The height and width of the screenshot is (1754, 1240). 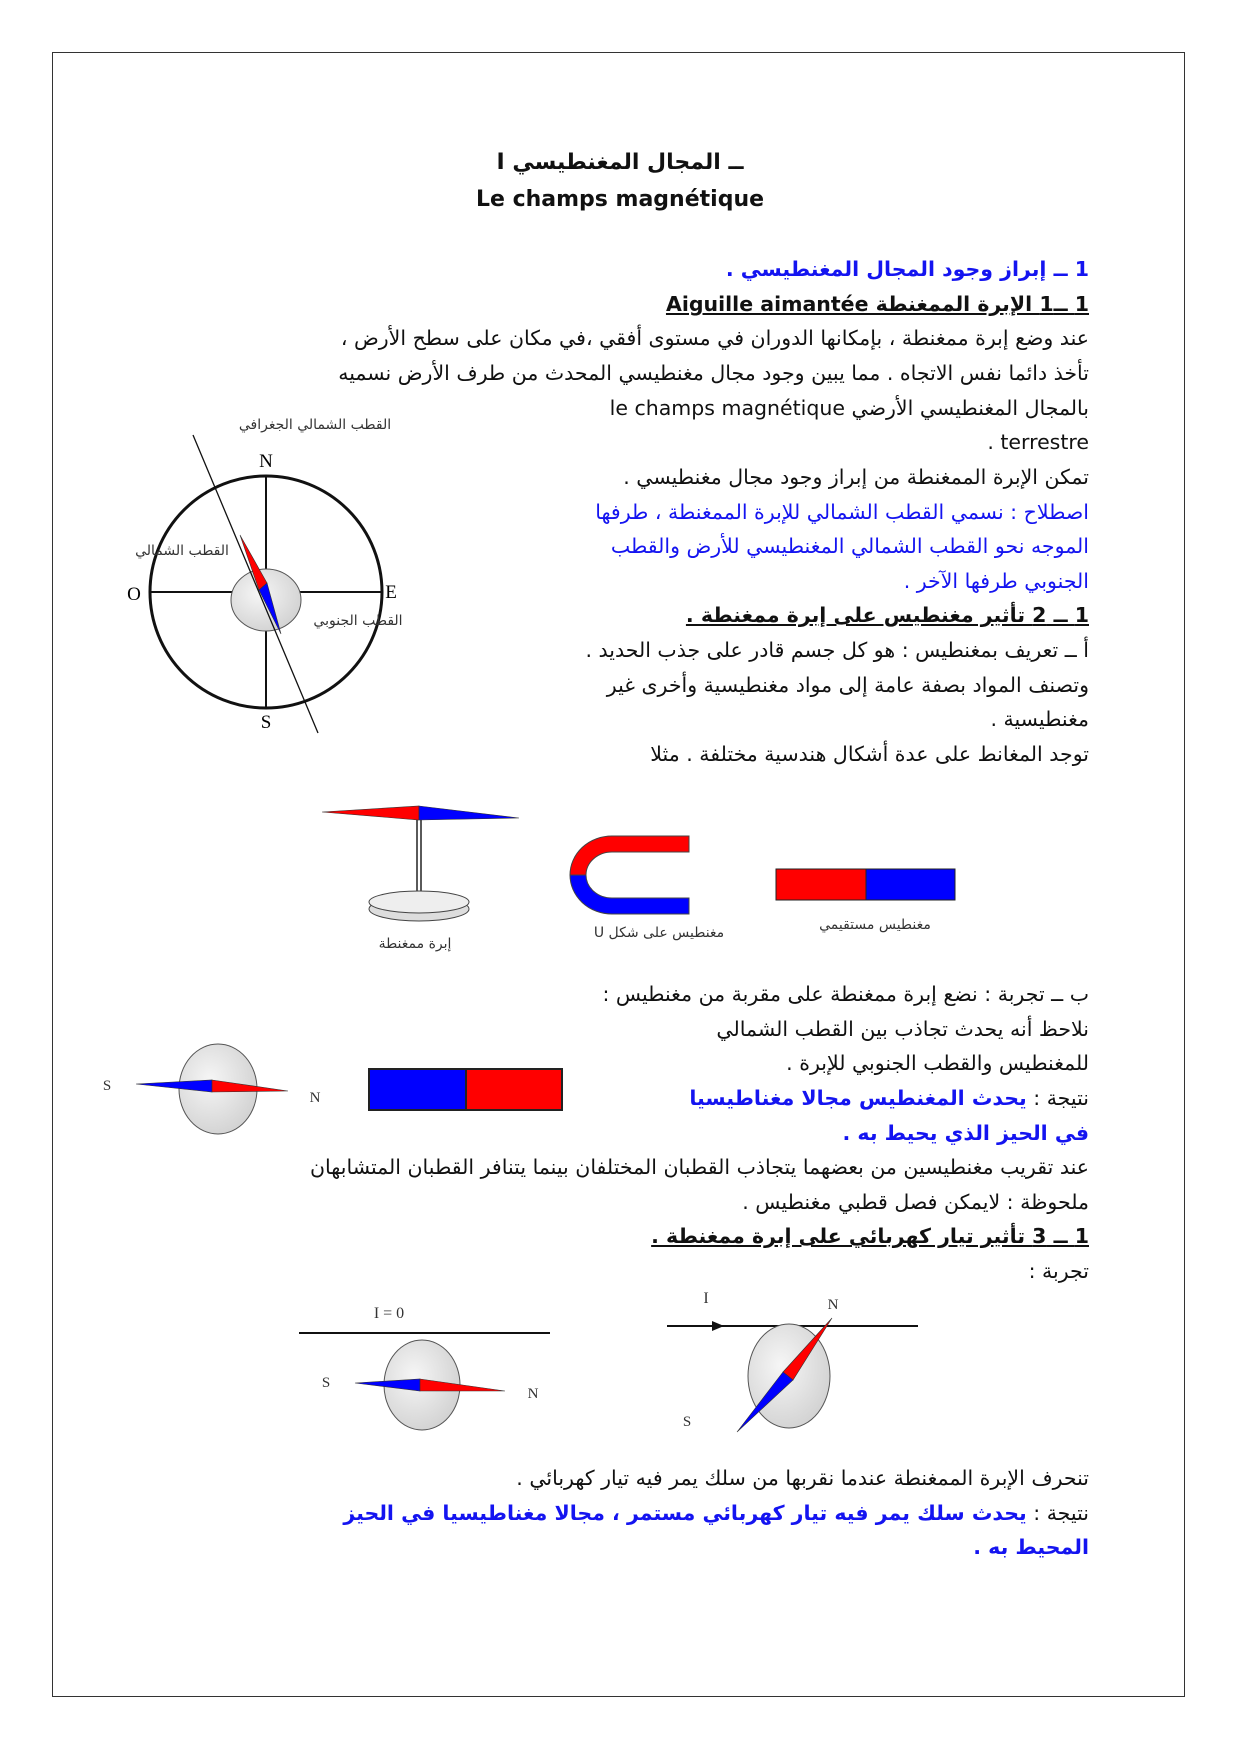 What do you see at coordinates (877, 304) in the screenshot?
I see `subsection-heading: 1 ــ1 الإبرة الممغنطة Aiguille aimantée` at bounding box center [877, 304].